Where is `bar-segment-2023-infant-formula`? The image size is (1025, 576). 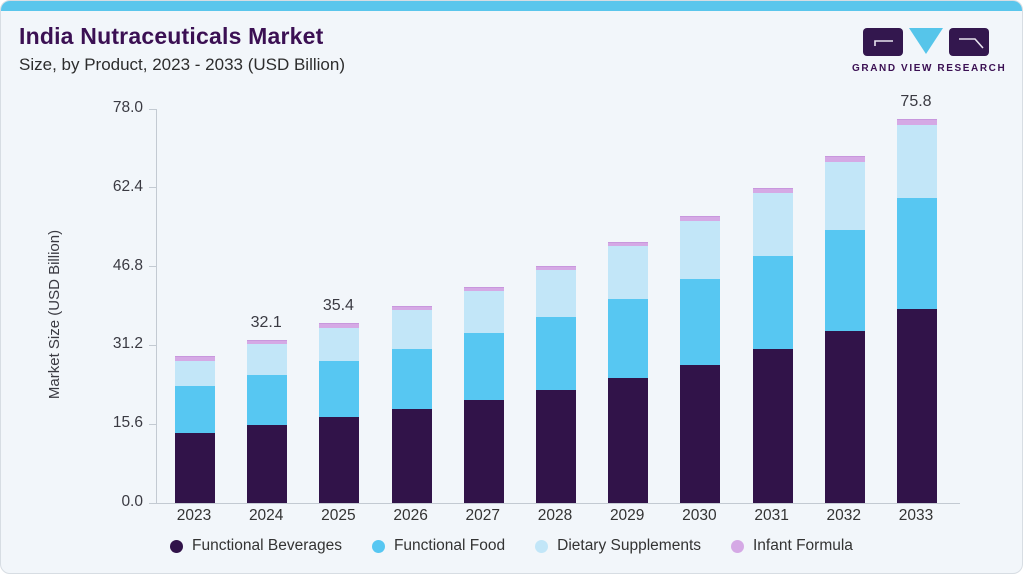
bar-segment-2023-infant-formula is located at coordinates (195, 358).